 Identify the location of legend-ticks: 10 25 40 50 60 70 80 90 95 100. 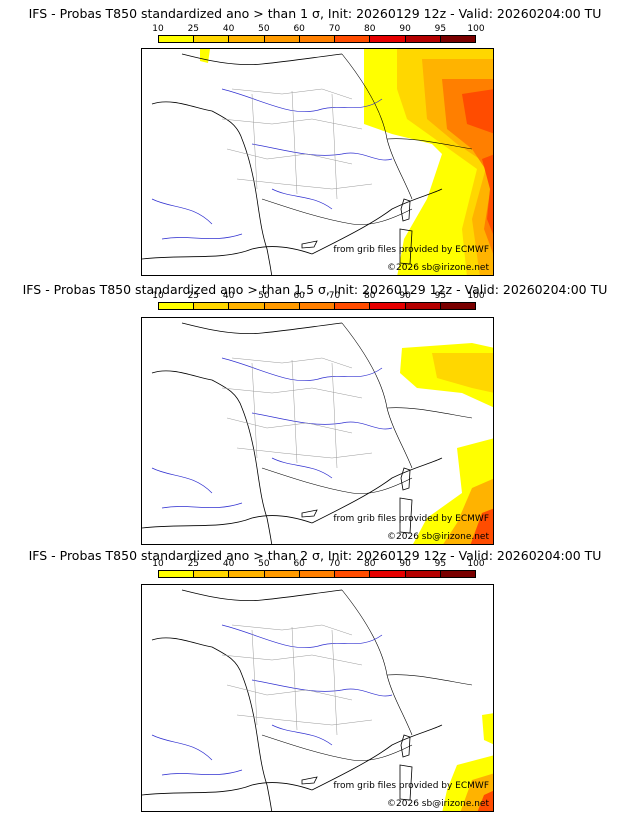
(318, 296).